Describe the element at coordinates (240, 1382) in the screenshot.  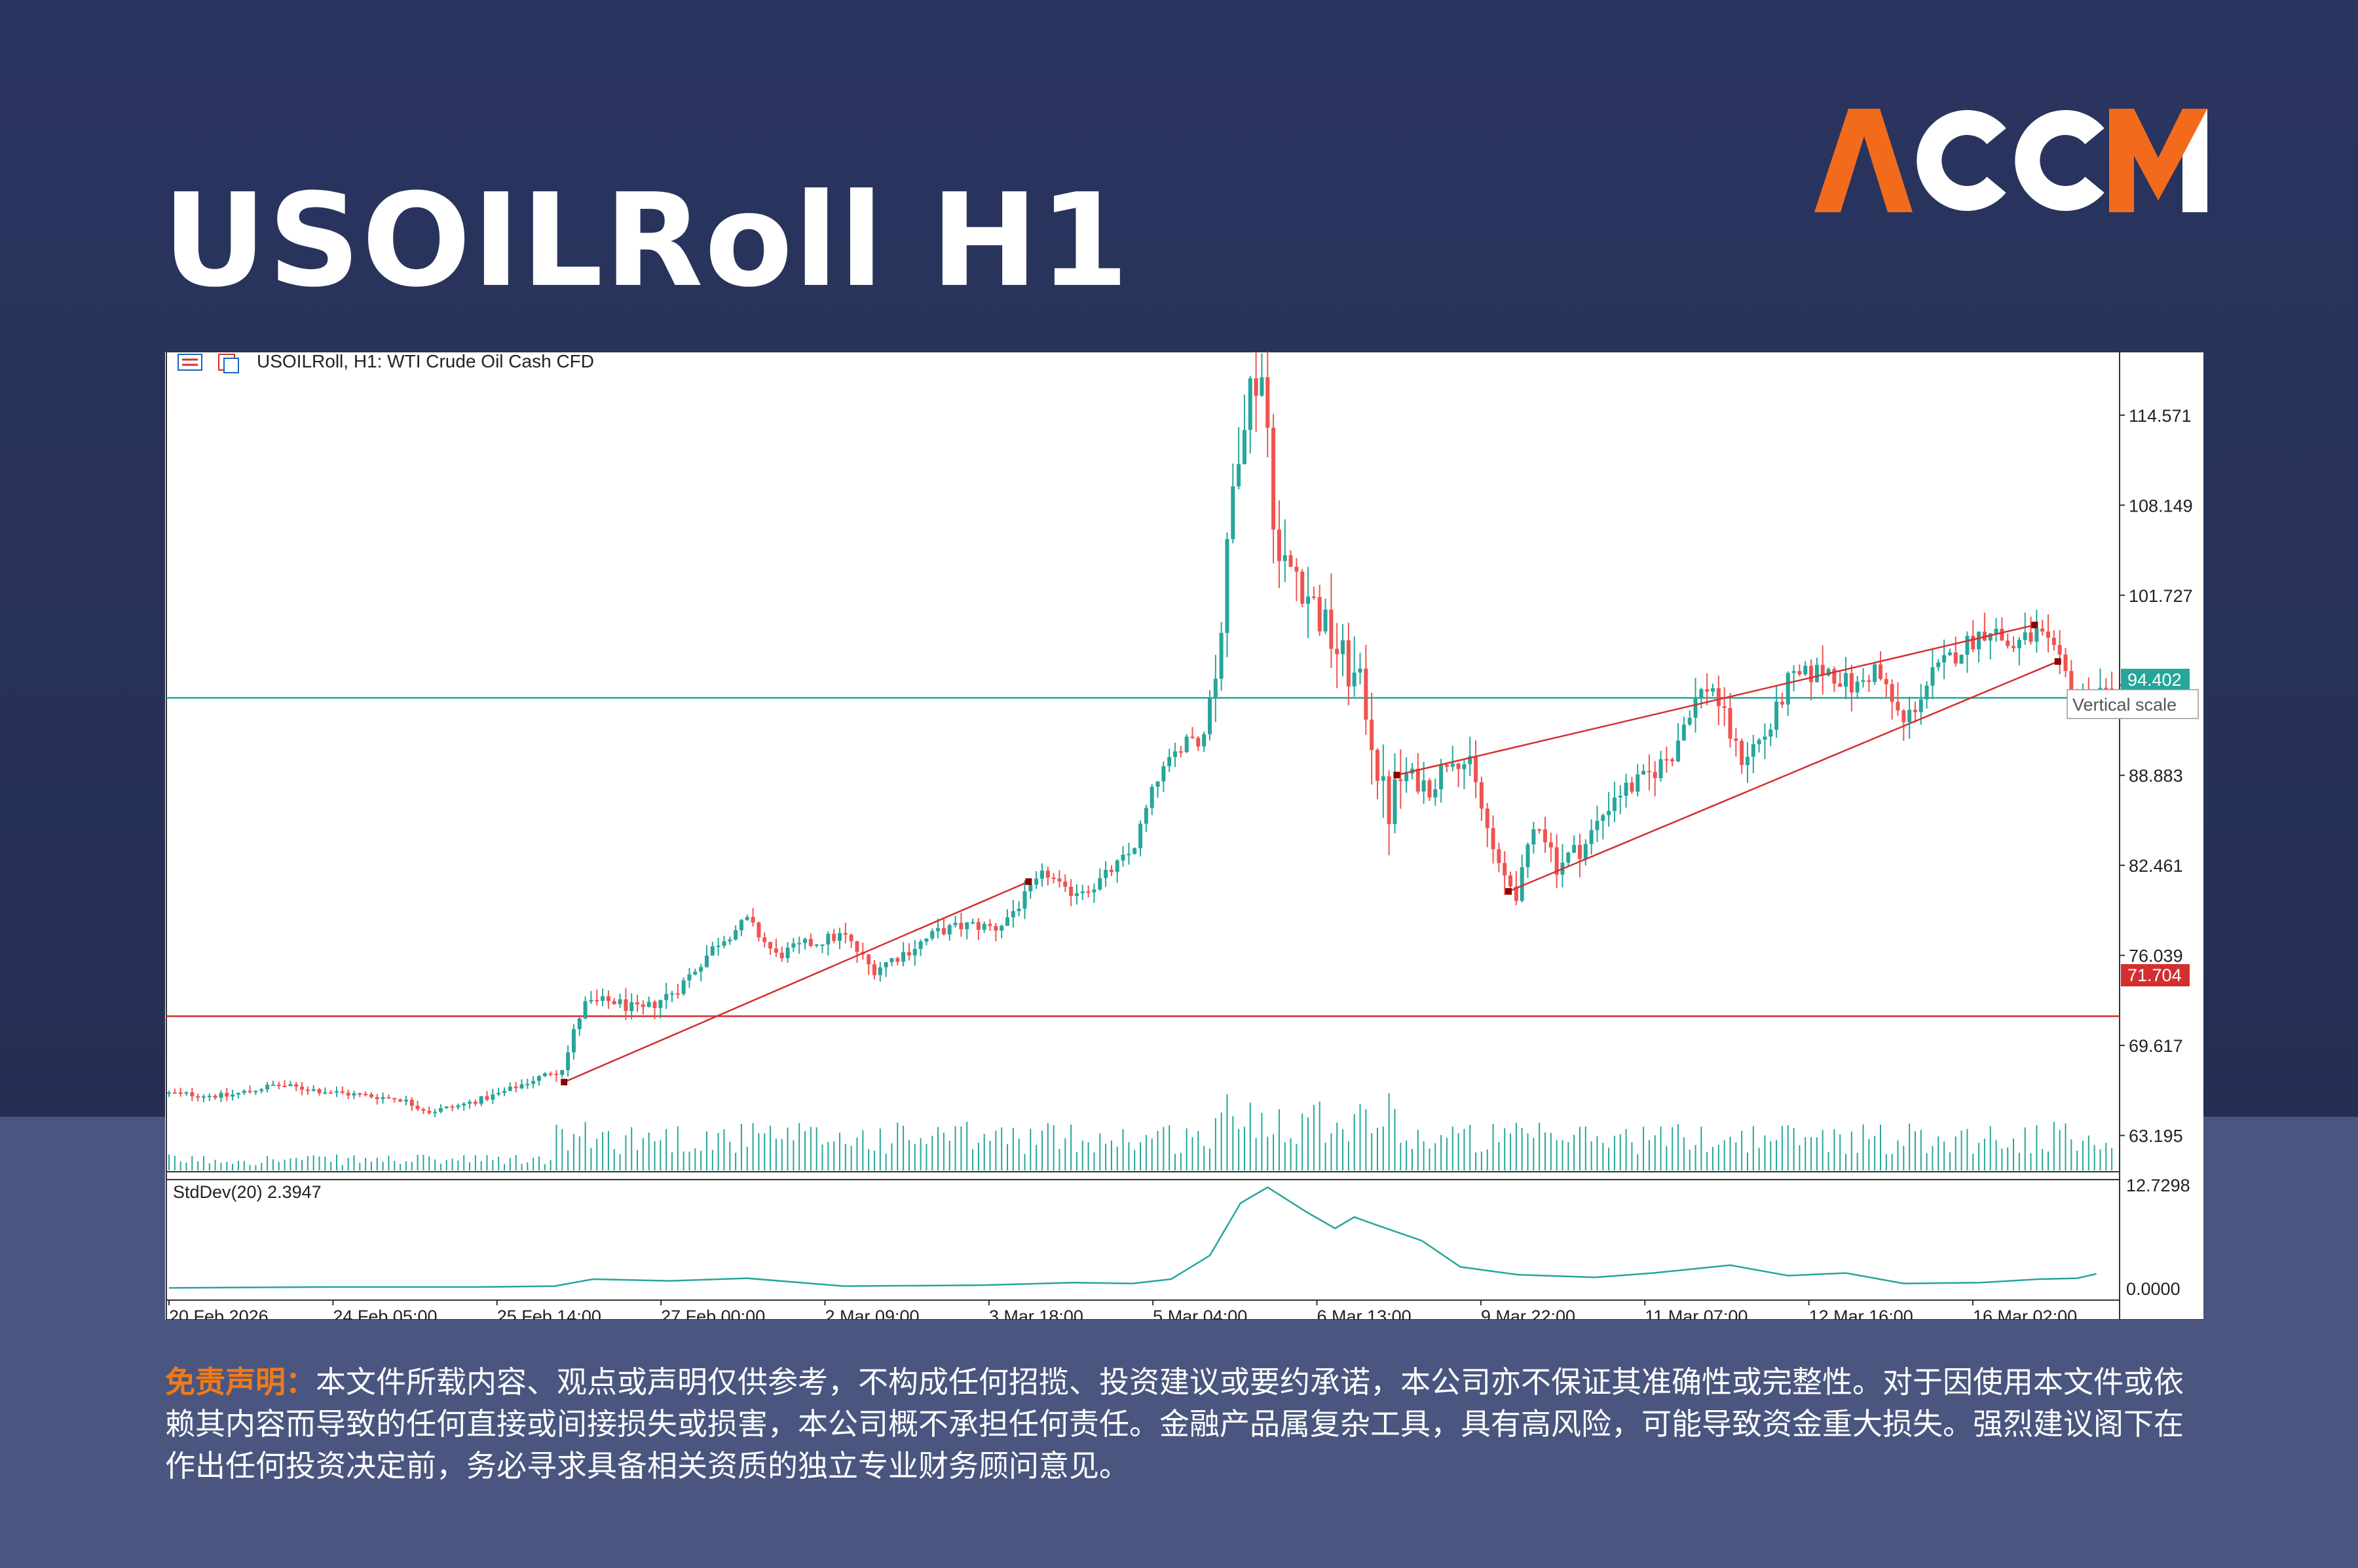
I see `disclaimer-label: 免责声明：` at that location.